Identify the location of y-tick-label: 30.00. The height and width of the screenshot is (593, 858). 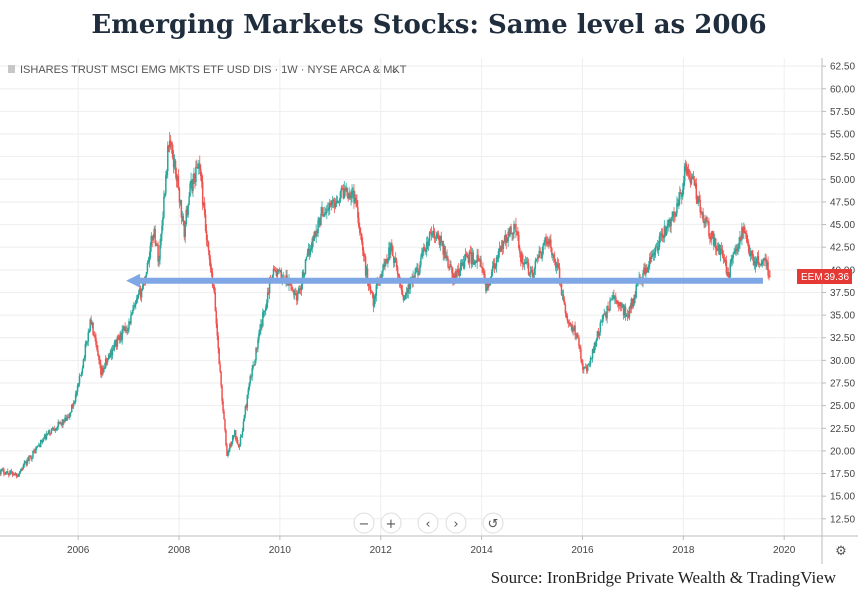
(842, 361).